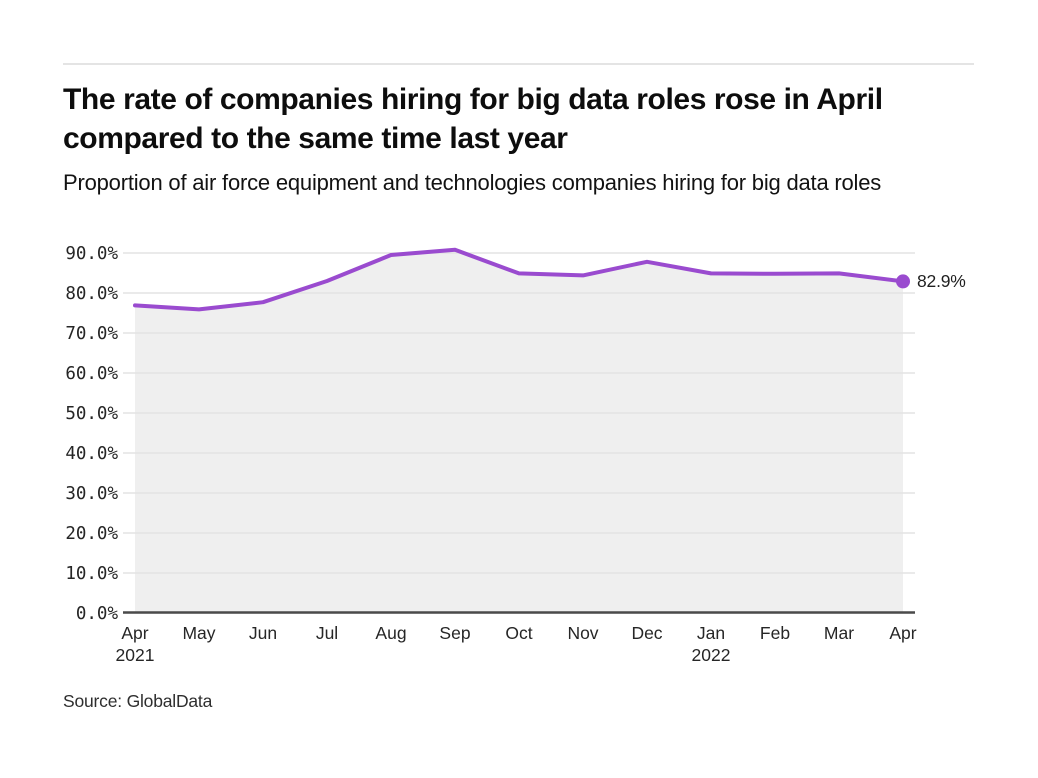 This screenshot has height=778, width=1038. Describe the element at coordinates (138, 701) in the screenshot. I see `source-note: Source: GlobalData` at that location.